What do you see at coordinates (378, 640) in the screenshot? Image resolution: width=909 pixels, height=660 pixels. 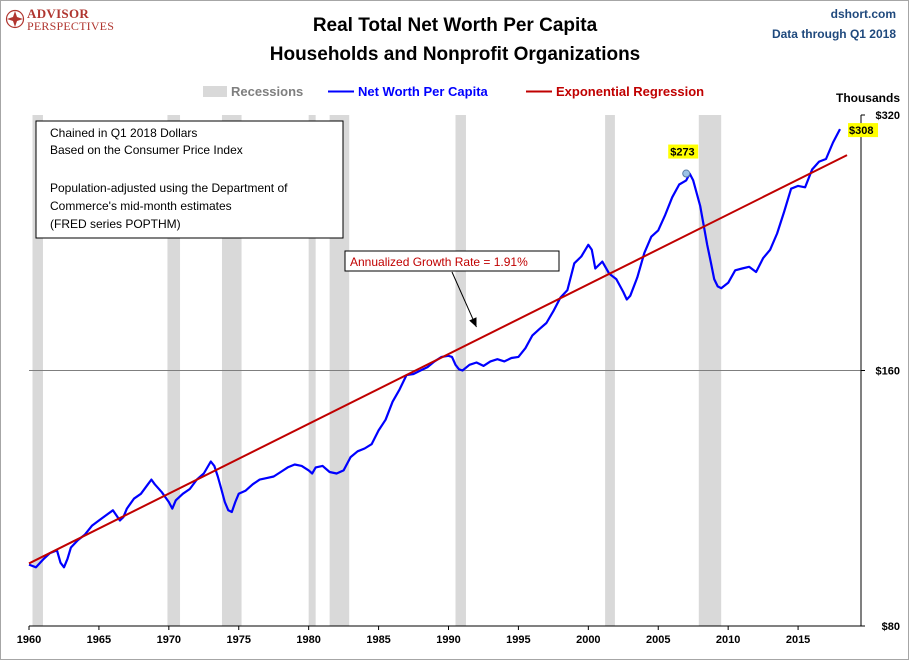 I see `x-tick-label-1985: 1985` at bounding box center [378, 640].